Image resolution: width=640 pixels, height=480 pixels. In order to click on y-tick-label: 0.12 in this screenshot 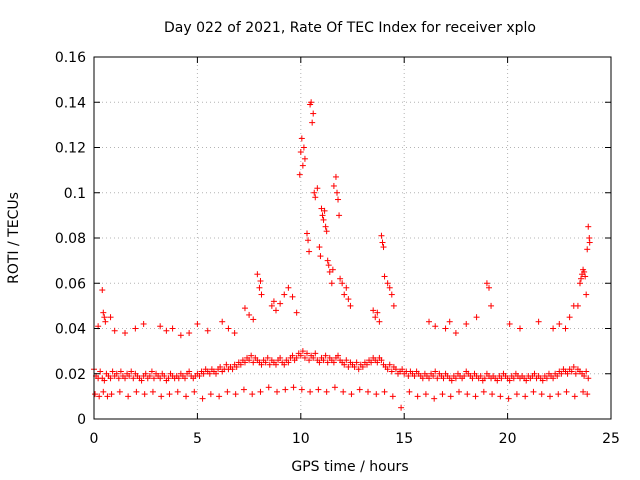, I will do `click(70, 149)`.